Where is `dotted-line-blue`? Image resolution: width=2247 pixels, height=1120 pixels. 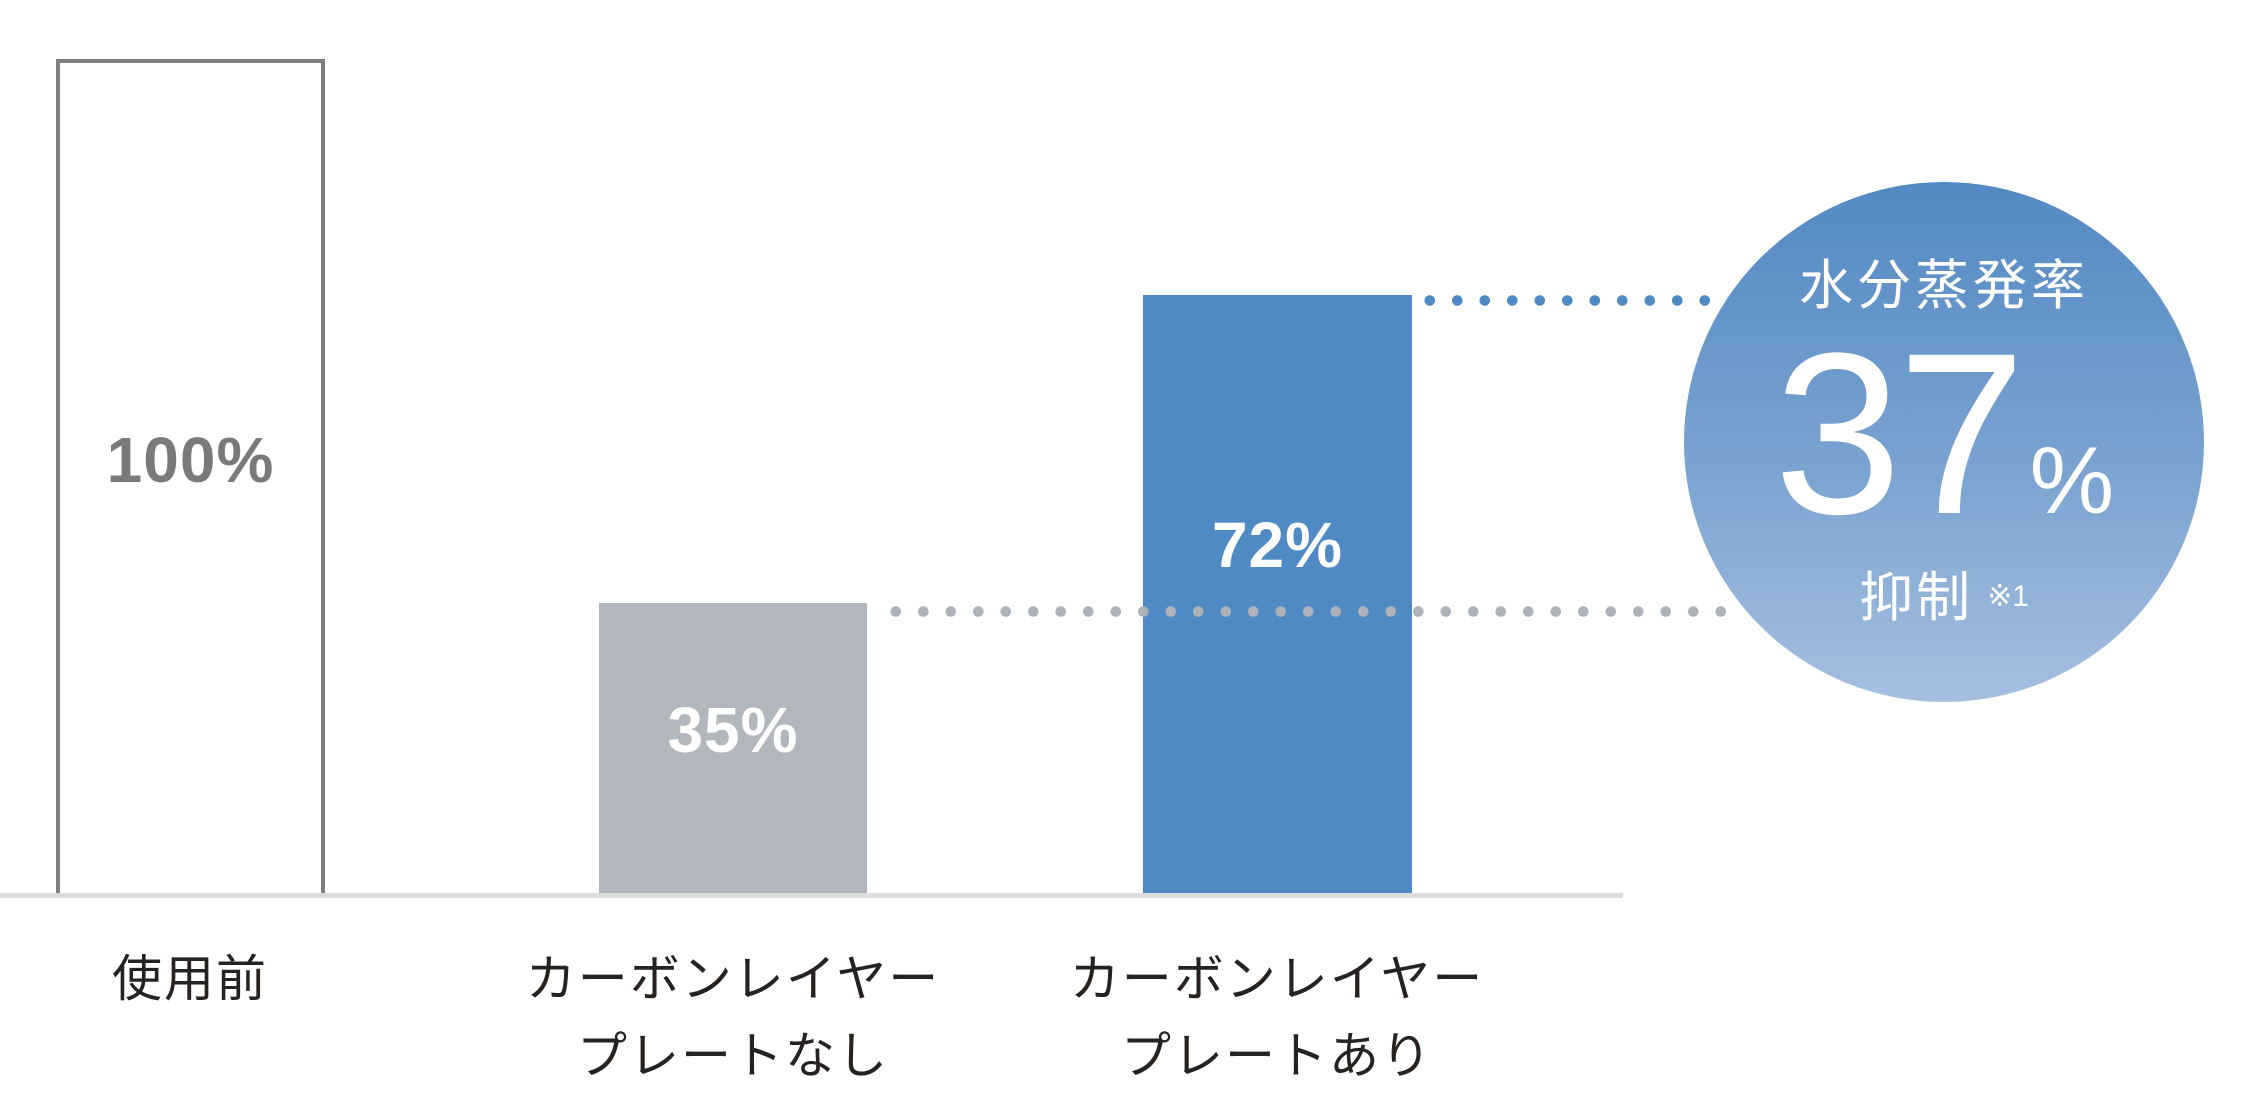 dotted-line-blue is located at coordinates (1566, 300).